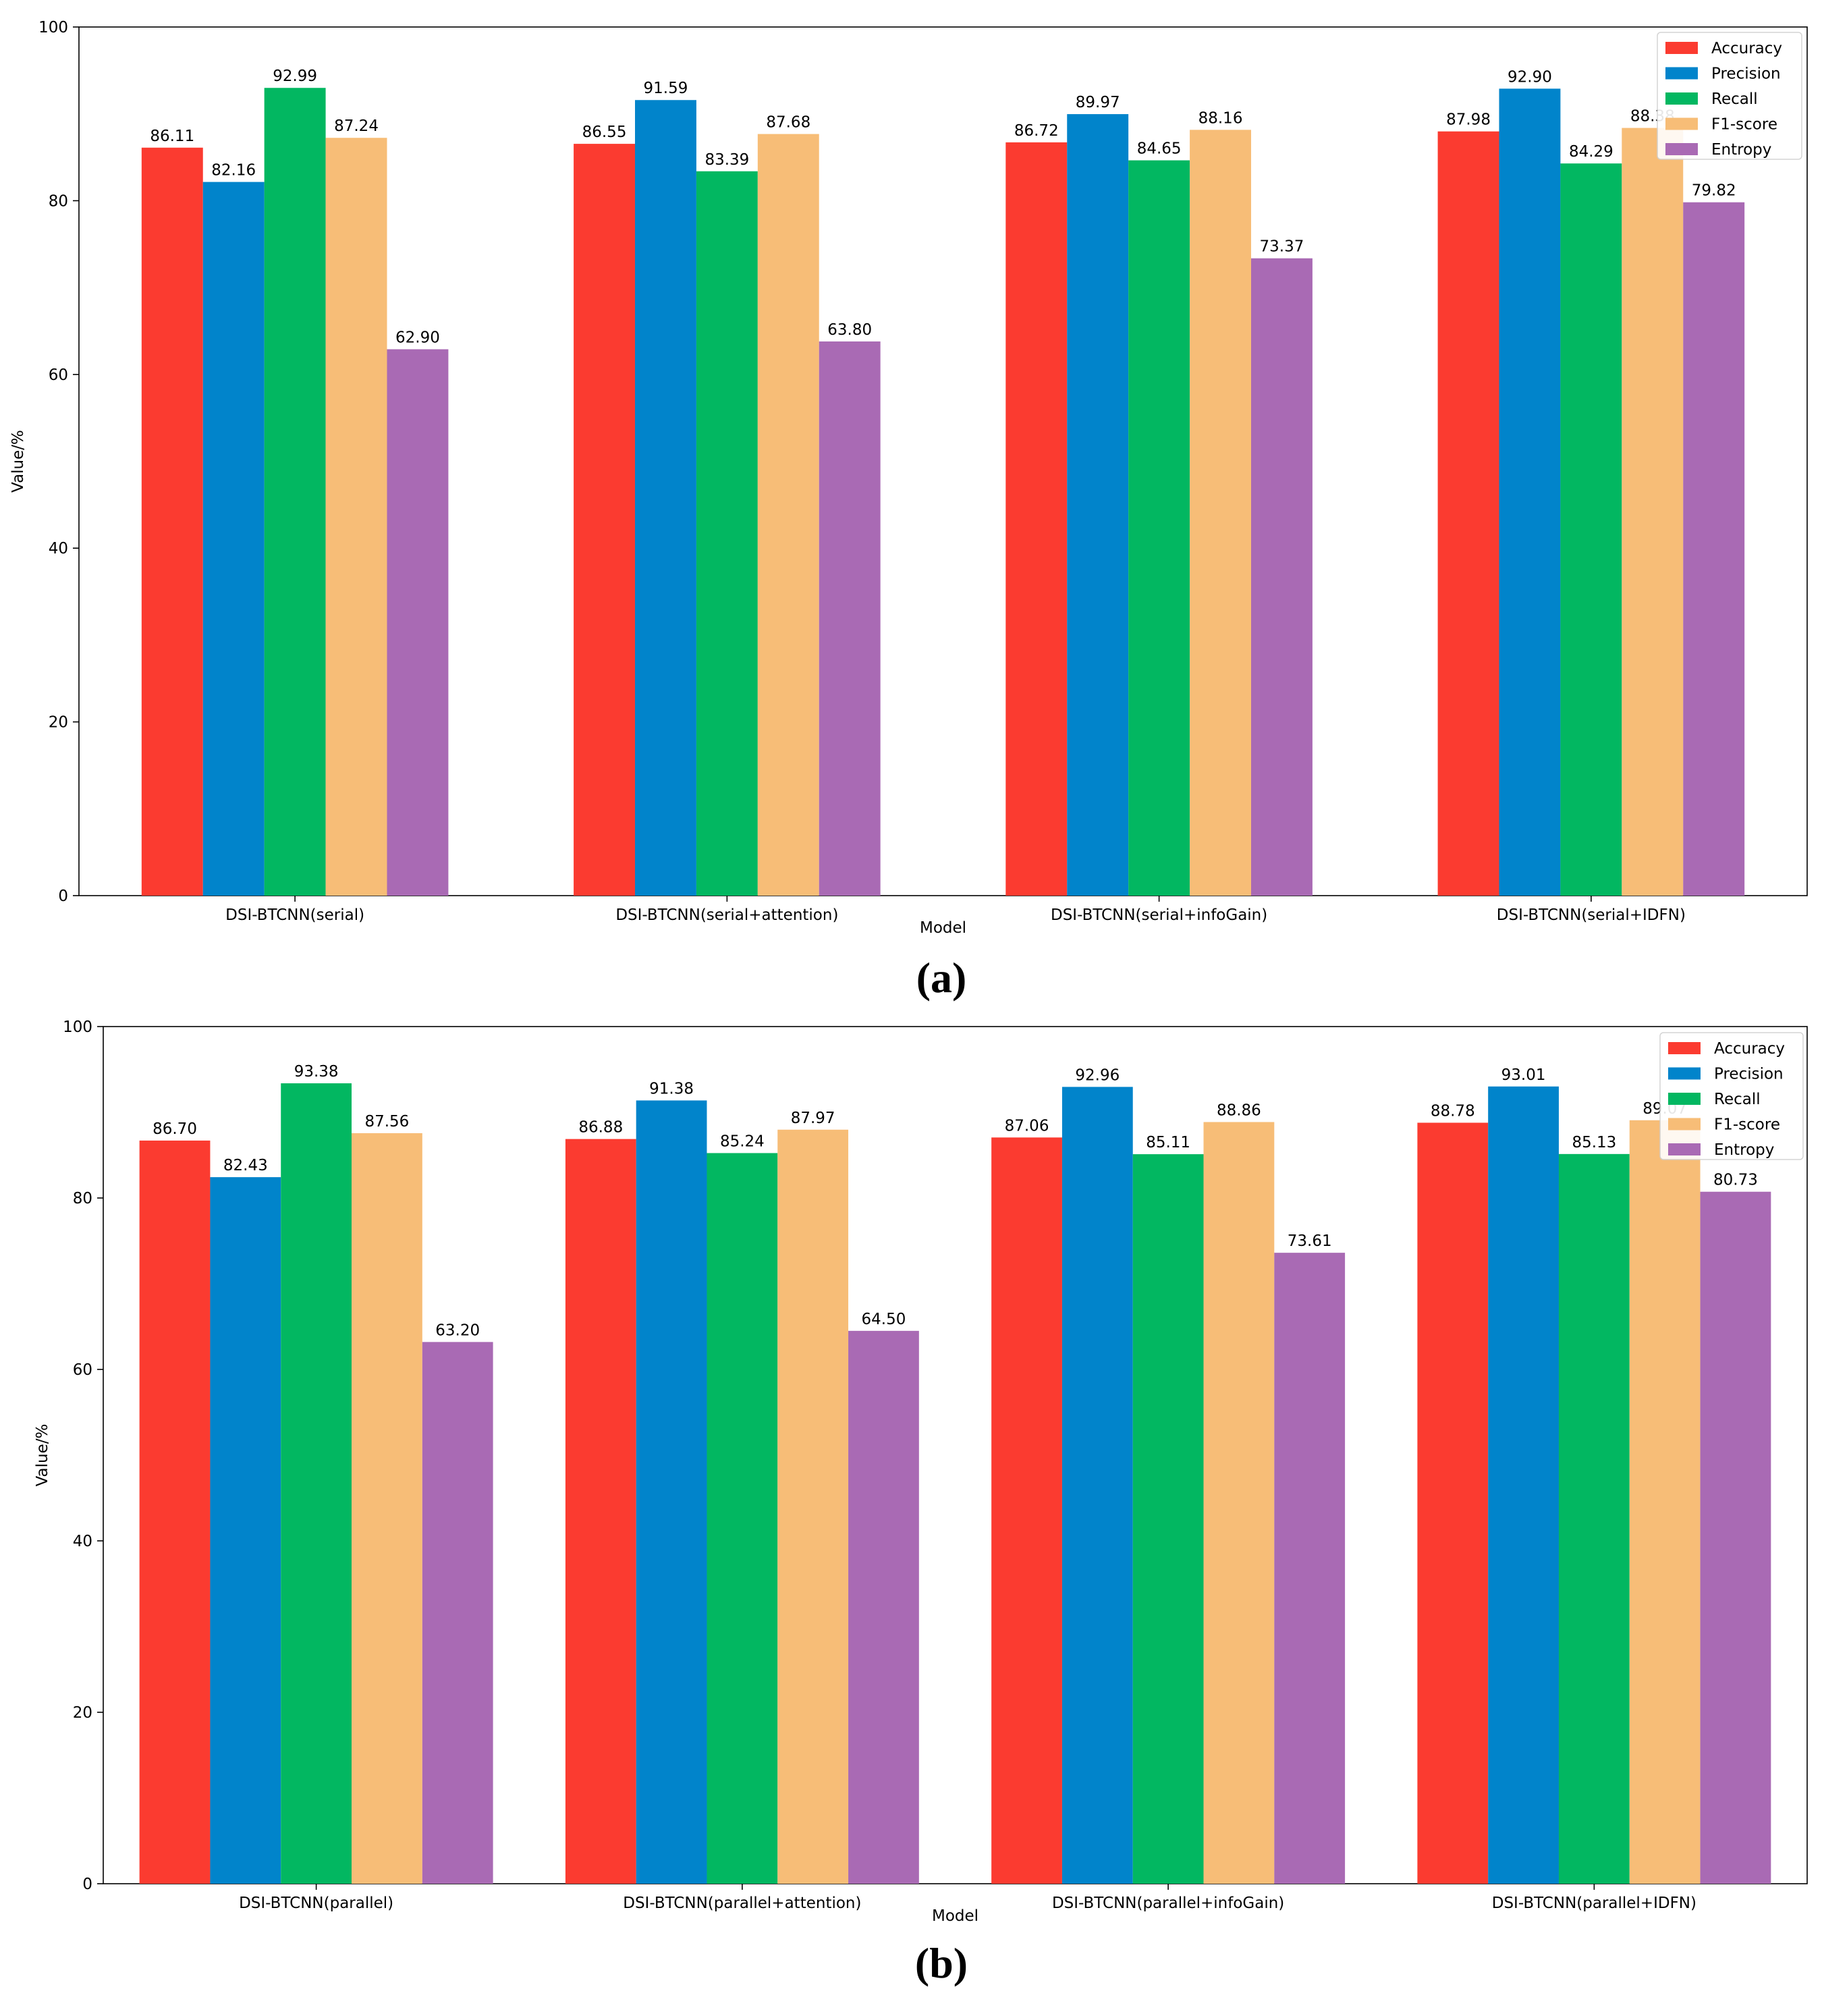  I want to click on category-label: DSI-BTCNN(serial+attention), so click(726, 915).